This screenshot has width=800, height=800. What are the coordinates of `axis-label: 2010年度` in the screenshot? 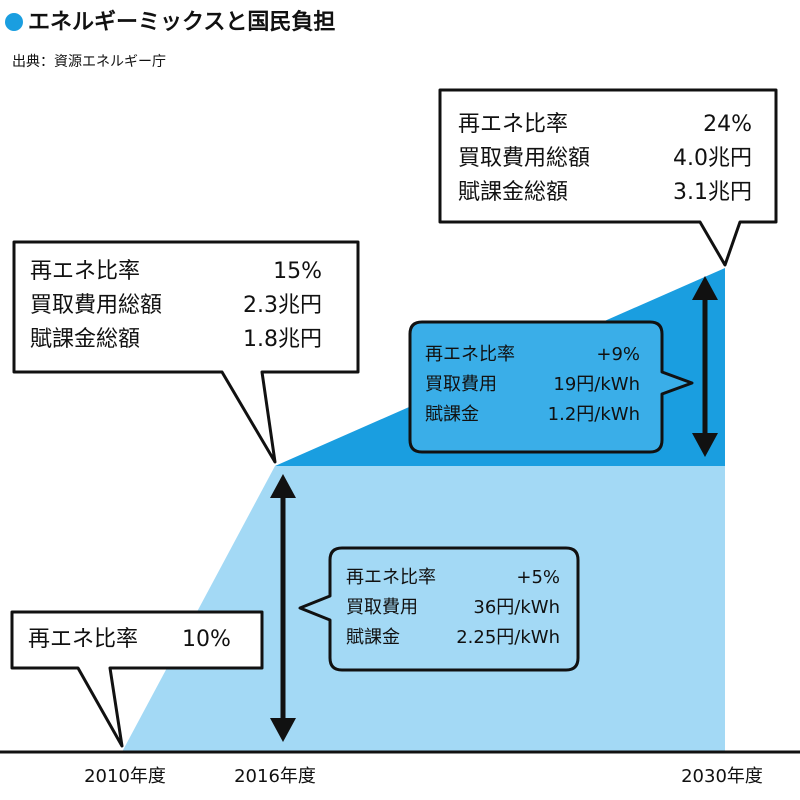 It's located at (125, 776).